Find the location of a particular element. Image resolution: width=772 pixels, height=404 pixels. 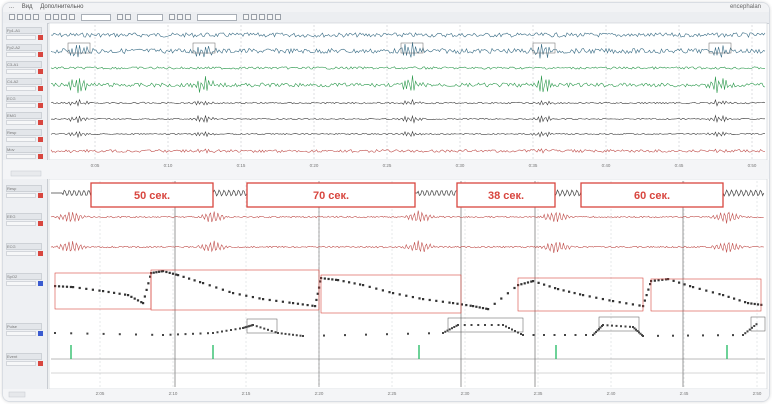

open-icon is located at coordinates (20, 17).